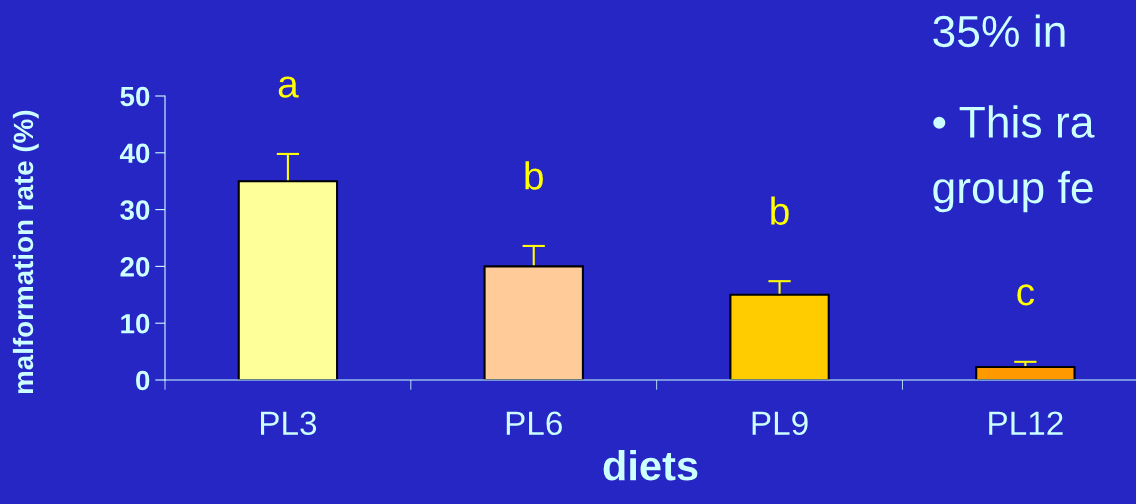 This screenshot has height=504, width=1136. What do you see at coordinates (1013, 191) in the screenshot?
I see `annotation: group fe` at bounding box center [1013, 191].